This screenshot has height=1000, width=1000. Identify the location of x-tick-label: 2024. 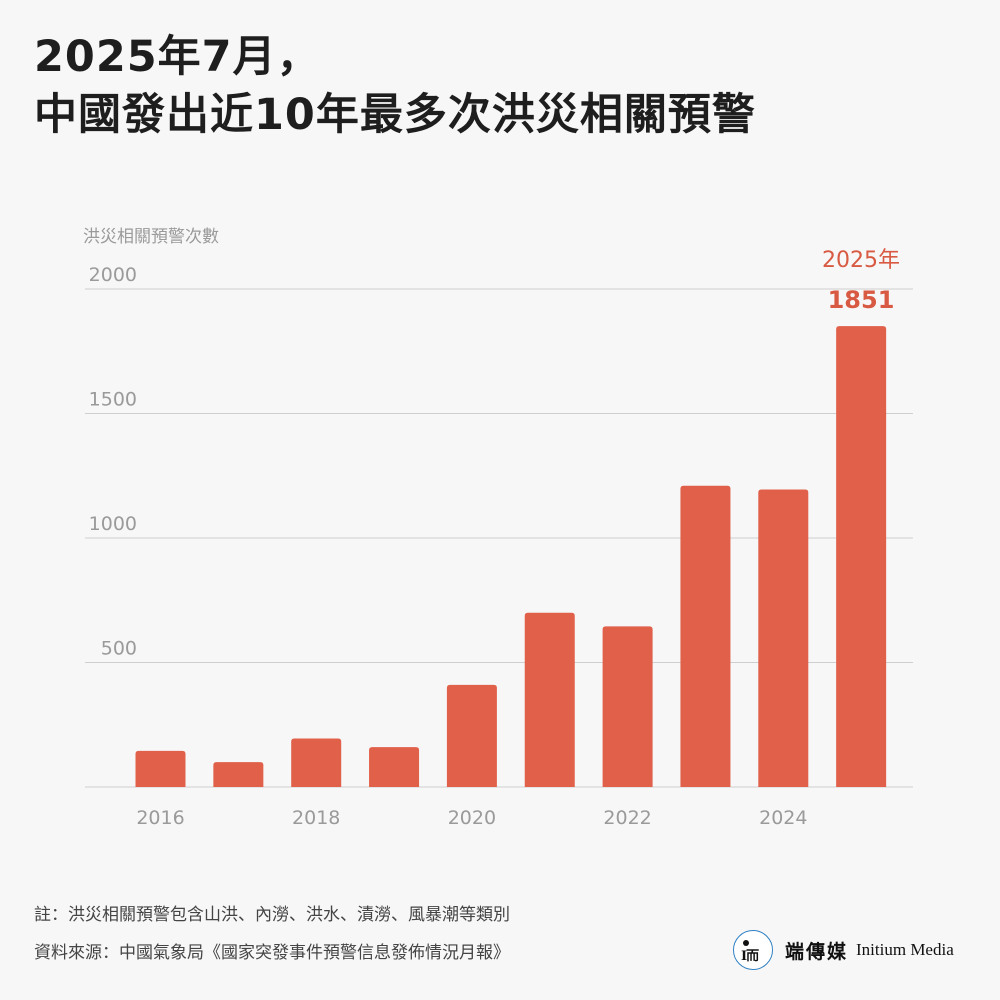
(783, 818).